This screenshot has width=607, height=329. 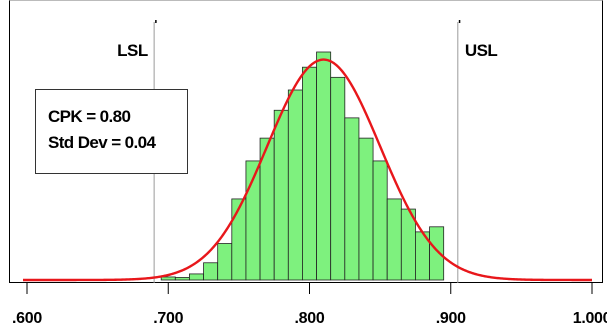 What do you see at coordinates (451, 318) in the screenshot?
I see `x-tick-label: .900` at bounding box center [451, 318].